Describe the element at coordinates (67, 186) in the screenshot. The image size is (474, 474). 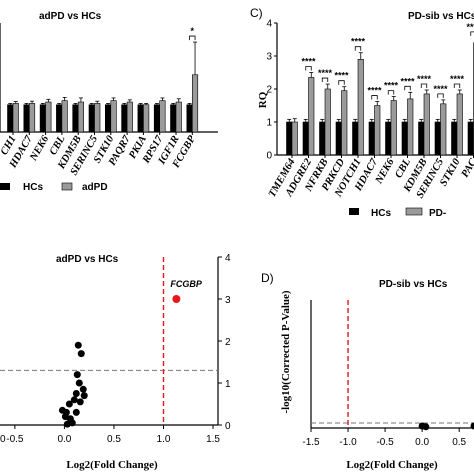
I see `legend-swatch-adpd` at that location.